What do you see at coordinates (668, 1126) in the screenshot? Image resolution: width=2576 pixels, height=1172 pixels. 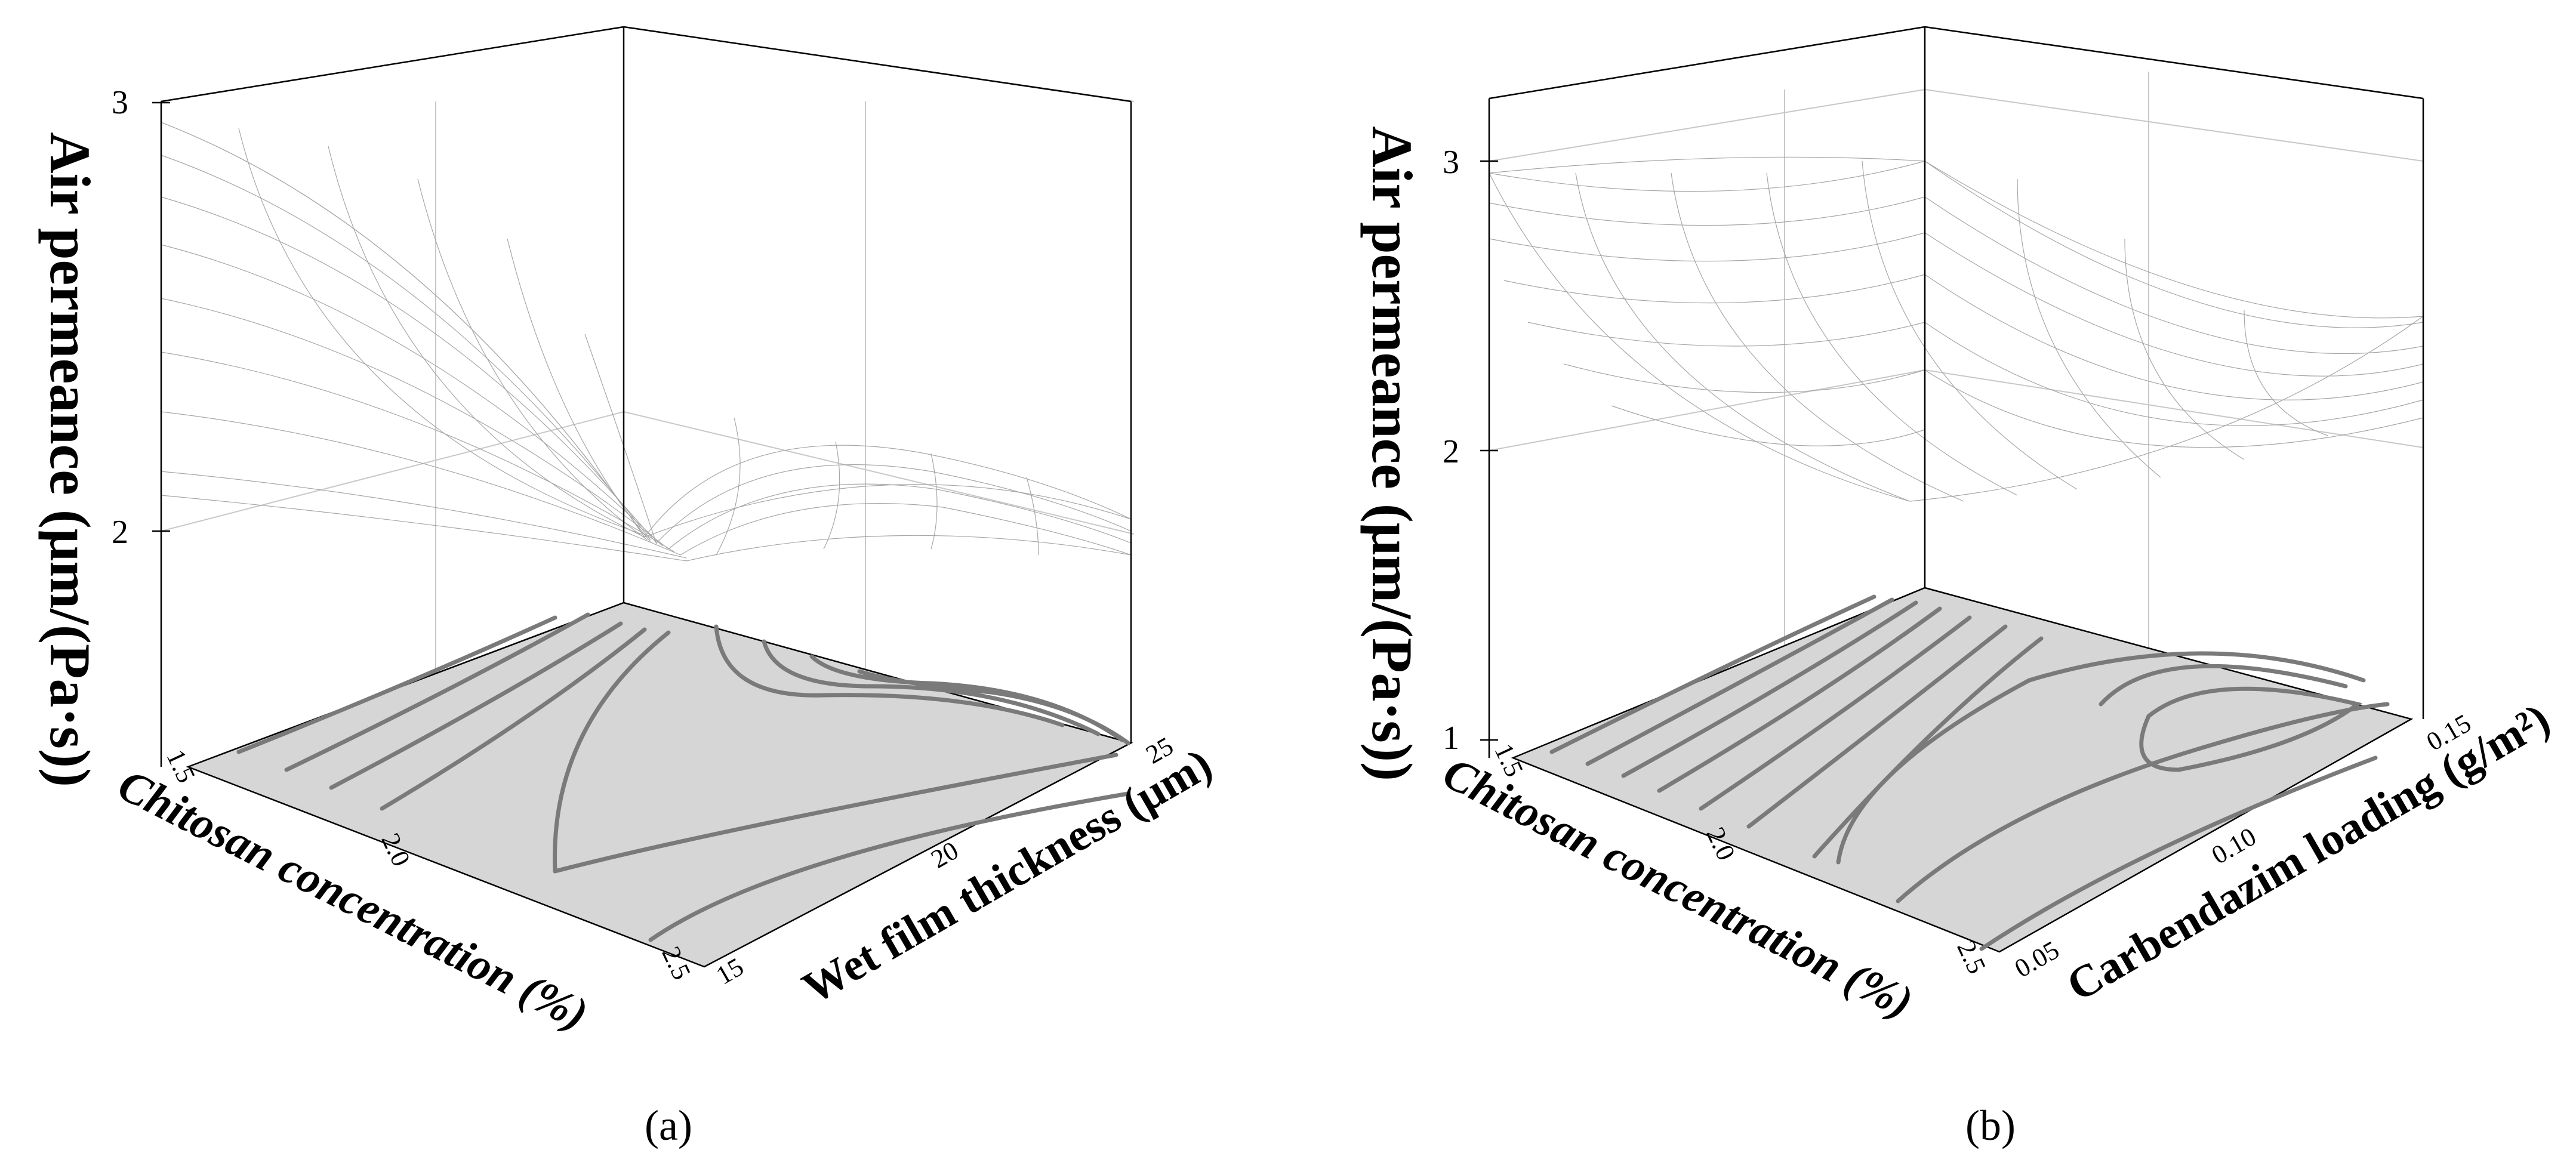 I see `panel-a-label: (a)` at bounding box center [668, 1126].